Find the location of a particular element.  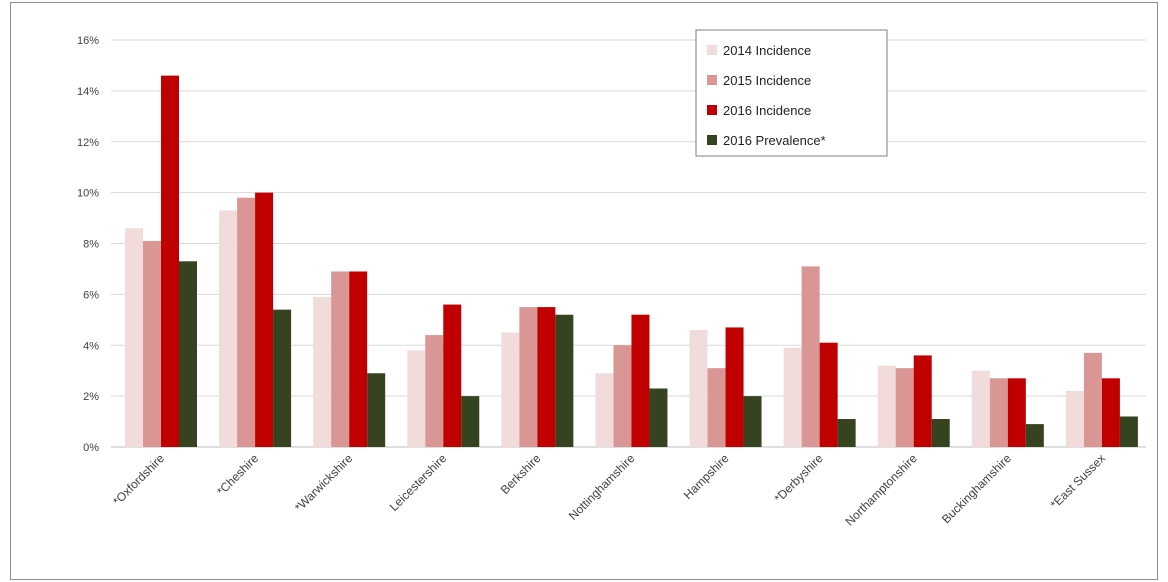

x-category-label: *Cheshire is located at coordinates (237, 474).